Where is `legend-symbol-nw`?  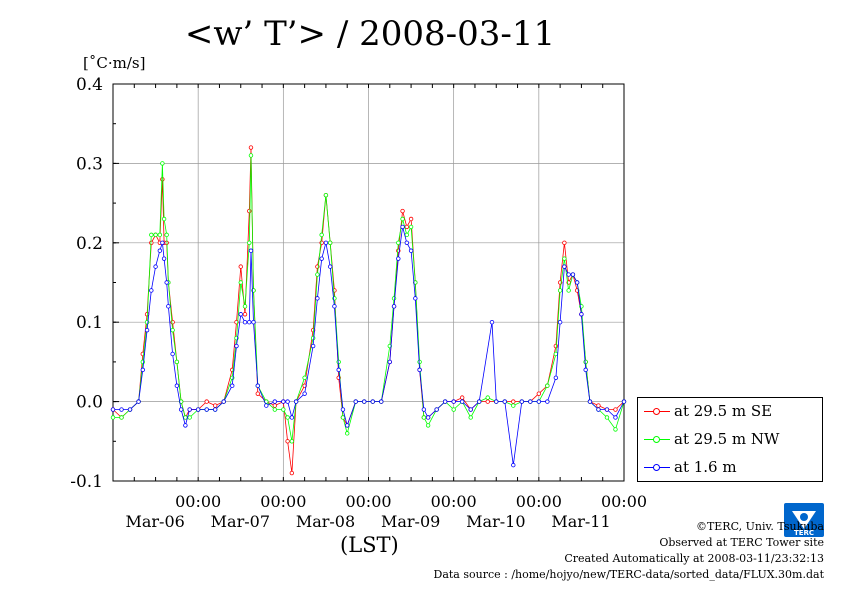
legend-symbol-nw is located at coordinates (657, 439).